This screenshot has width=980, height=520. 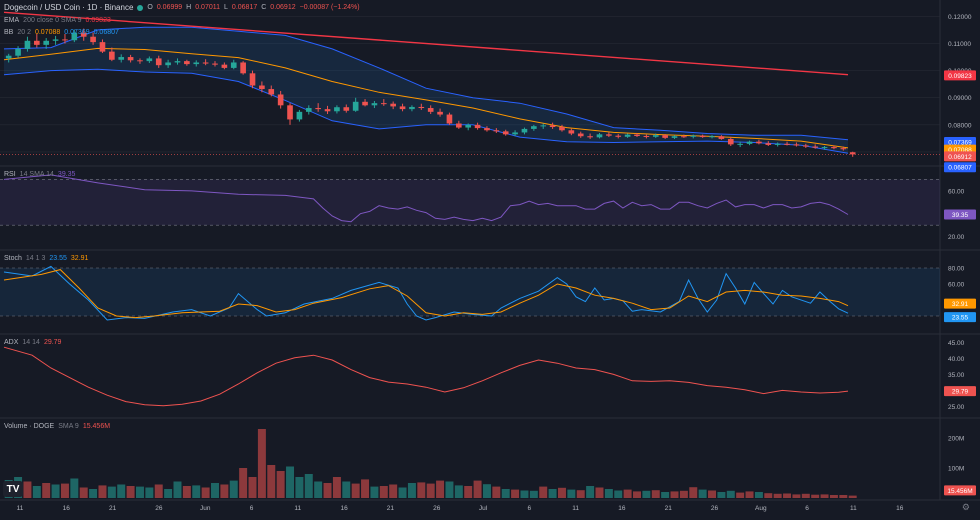 What do you see at coordinates (13, 258) in the screenshot?
I see `stoch-legend-name: Stoch` at bounding box center [13, 258].